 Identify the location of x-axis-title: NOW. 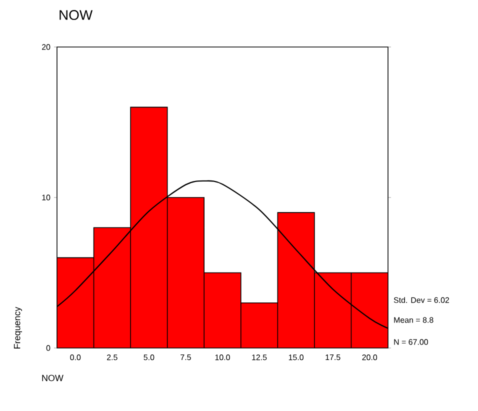
(53, 378).